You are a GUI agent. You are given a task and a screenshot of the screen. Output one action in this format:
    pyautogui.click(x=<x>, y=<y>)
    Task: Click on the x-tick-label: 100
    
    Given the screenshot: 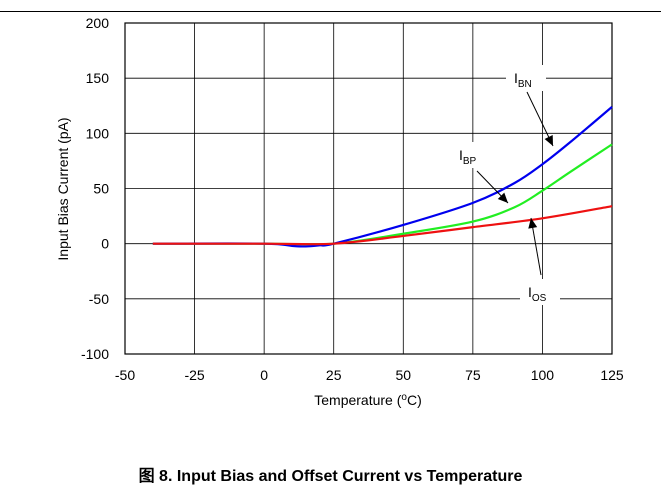 What is the action you would take?
    pyautogui.click(x=543, y=375)
    